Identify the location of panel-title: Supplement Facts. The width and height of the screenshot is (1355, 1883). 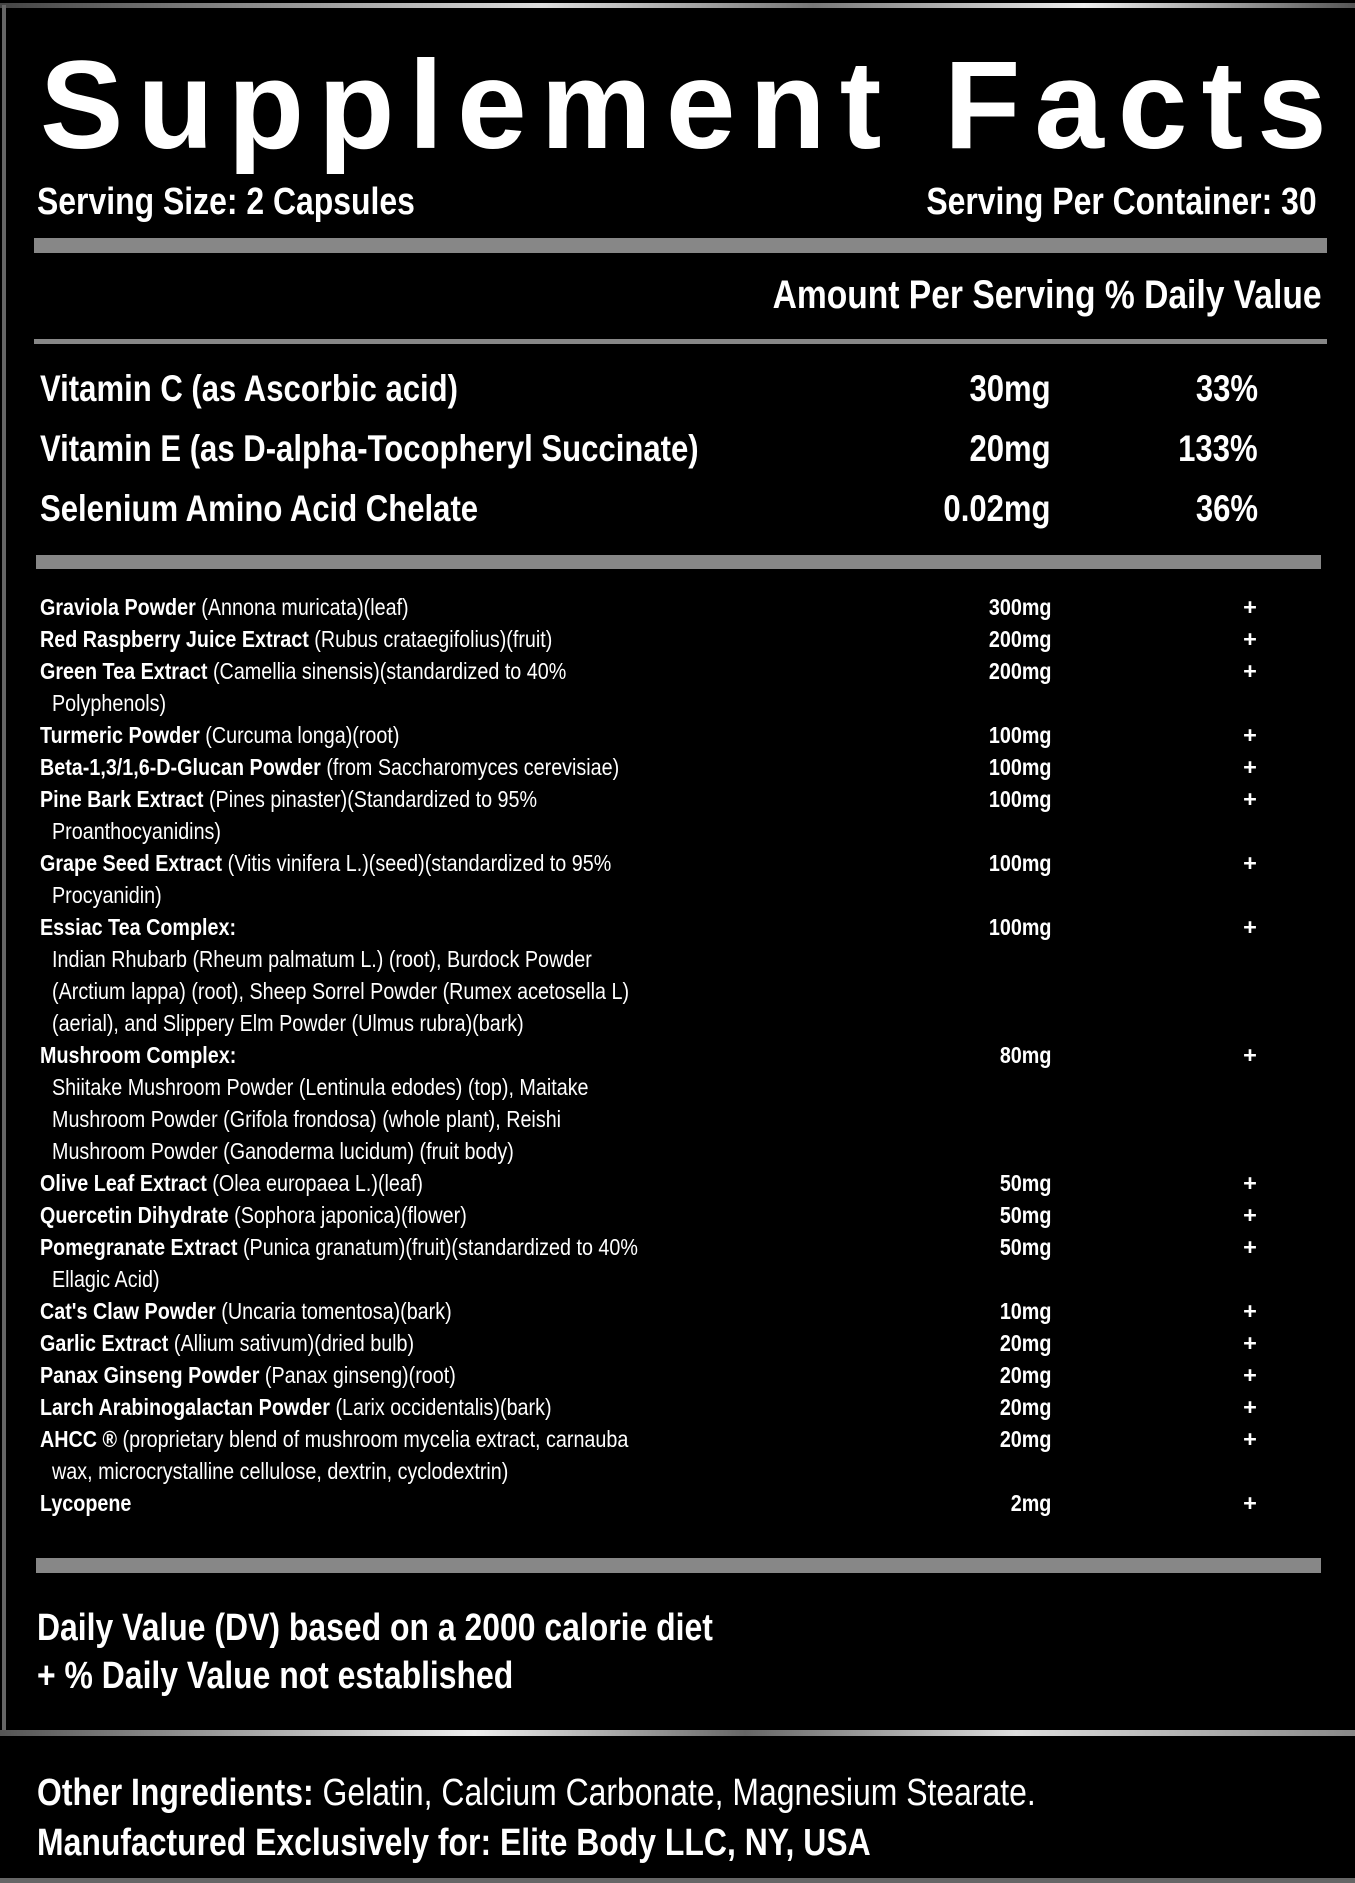
(690, 105).